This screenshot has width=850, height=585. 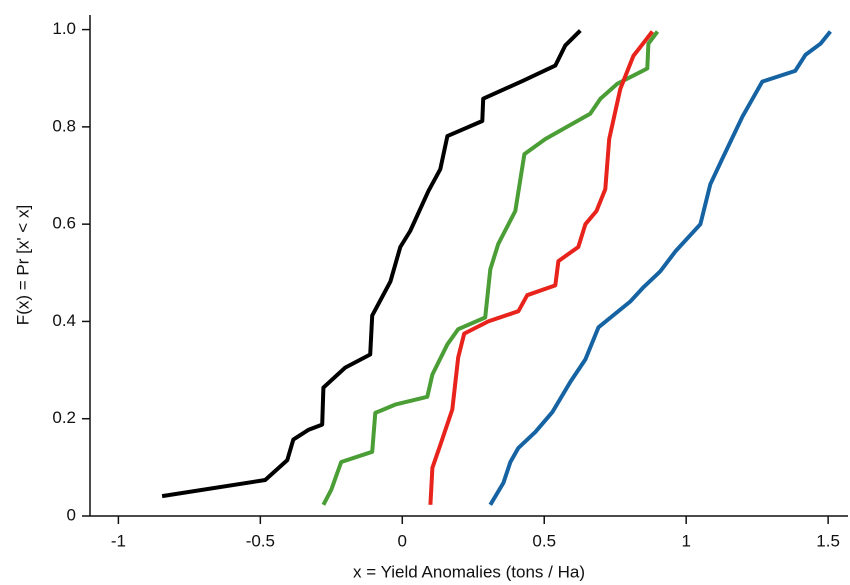 What do you see at coordinates (64, 320) in the screenshot?
I see `y-tick-label: 0.4` at bounding box center [64, 320].